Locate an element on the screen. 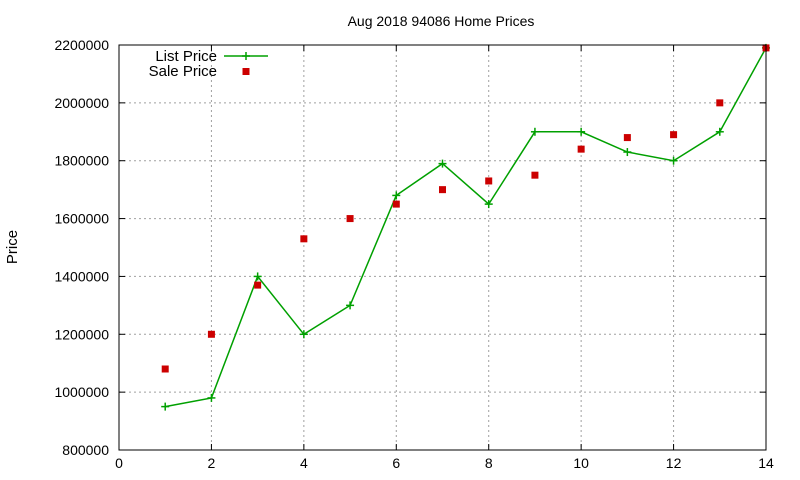  x-tick-label: 10 is located at coordinates (581, 463).